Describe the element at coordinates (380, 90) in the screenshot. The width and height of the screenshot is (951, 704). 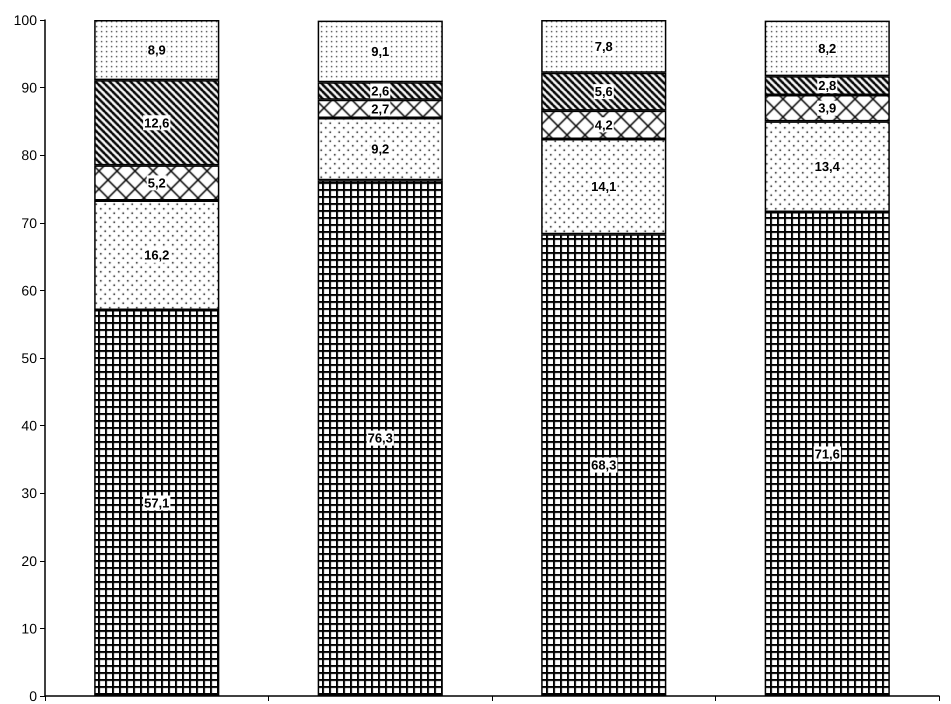
I see `data-label: 2,6` at that location.